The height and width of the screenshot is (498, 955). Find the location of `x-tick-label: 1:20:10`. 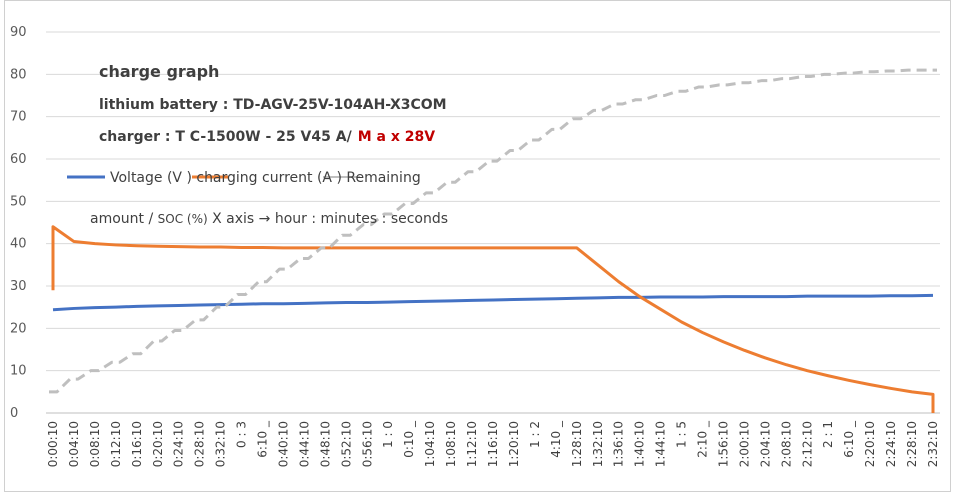

x-tick-label: 1:20:10 is located at coordinates (514, 444).